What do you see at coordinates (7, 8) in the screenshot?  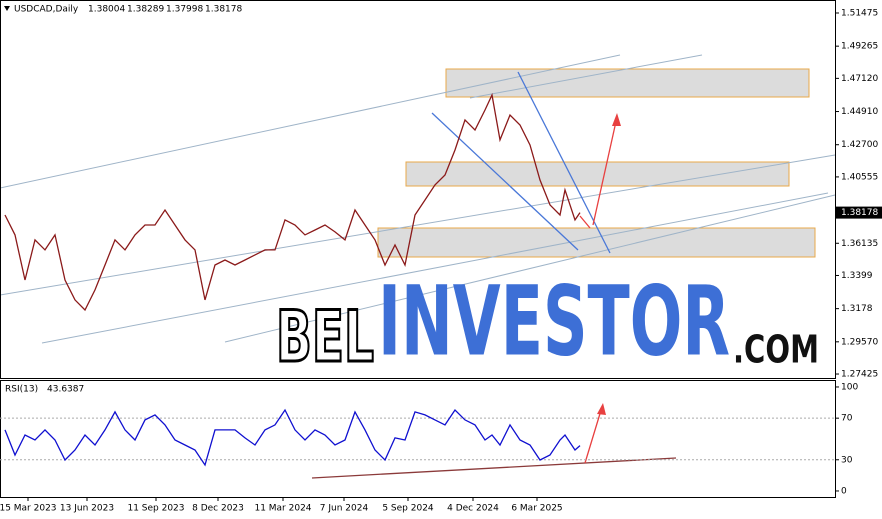 I see `symbol-icon` at bounding box center [7, 8].